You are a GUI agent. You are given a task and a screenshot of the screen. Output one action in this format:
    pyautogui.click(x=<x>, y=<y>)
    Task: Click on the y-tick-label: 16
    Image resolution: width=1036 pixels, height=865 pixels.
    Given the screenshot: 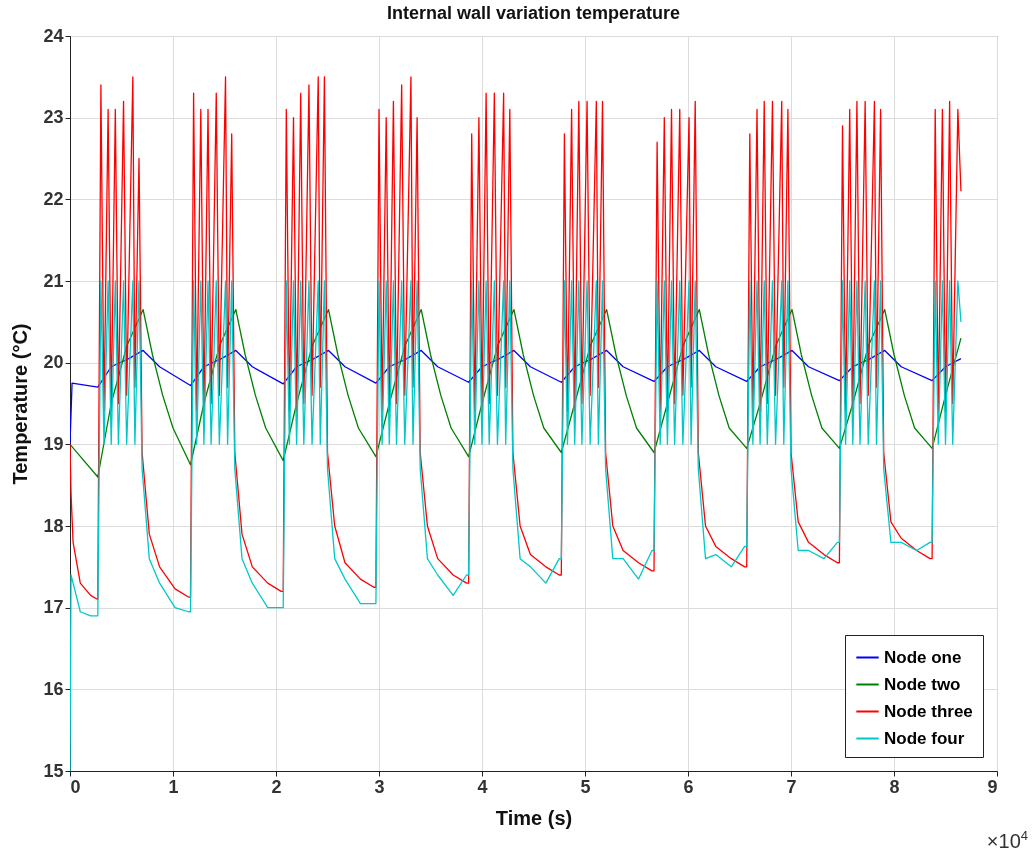 What is the action you would take?
    pyautogui.click(x=53, y=688)
    